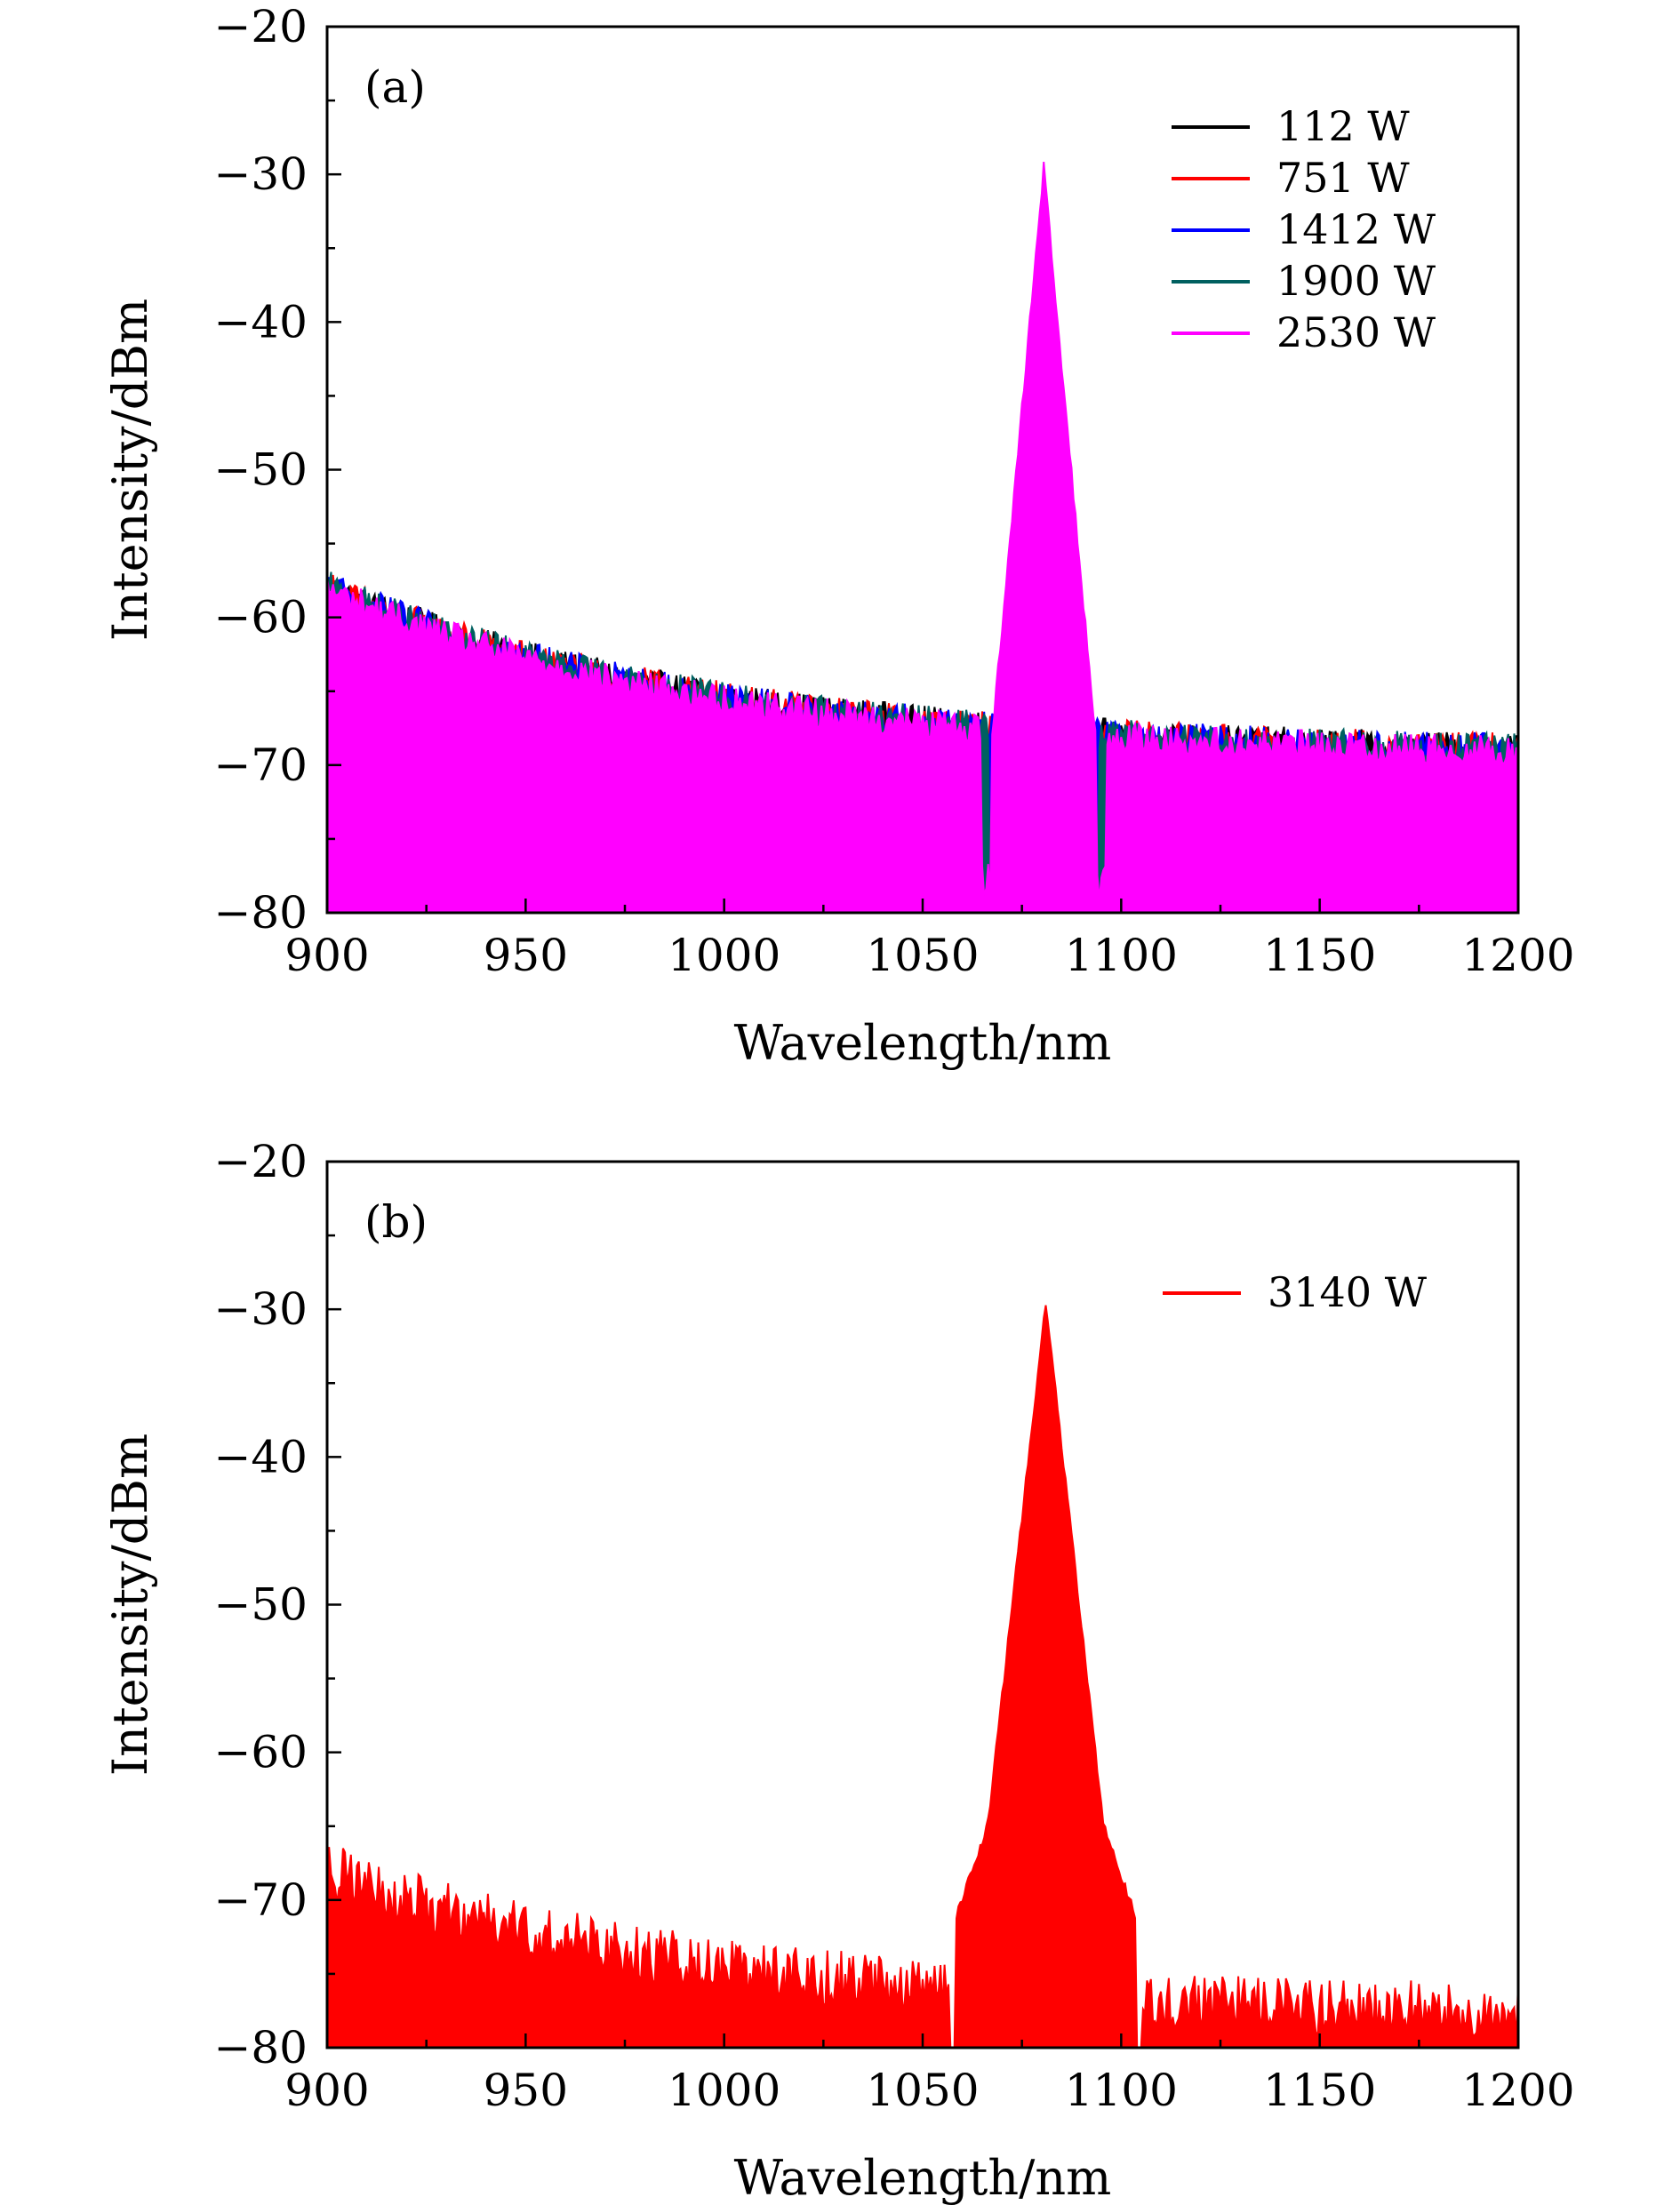 The width and height of the screenshot is (1680, 2205). What do you see at coordinates (395, 87) in the screenshot?
I see `panel-label: (a)` at bounding box center [395, 87].